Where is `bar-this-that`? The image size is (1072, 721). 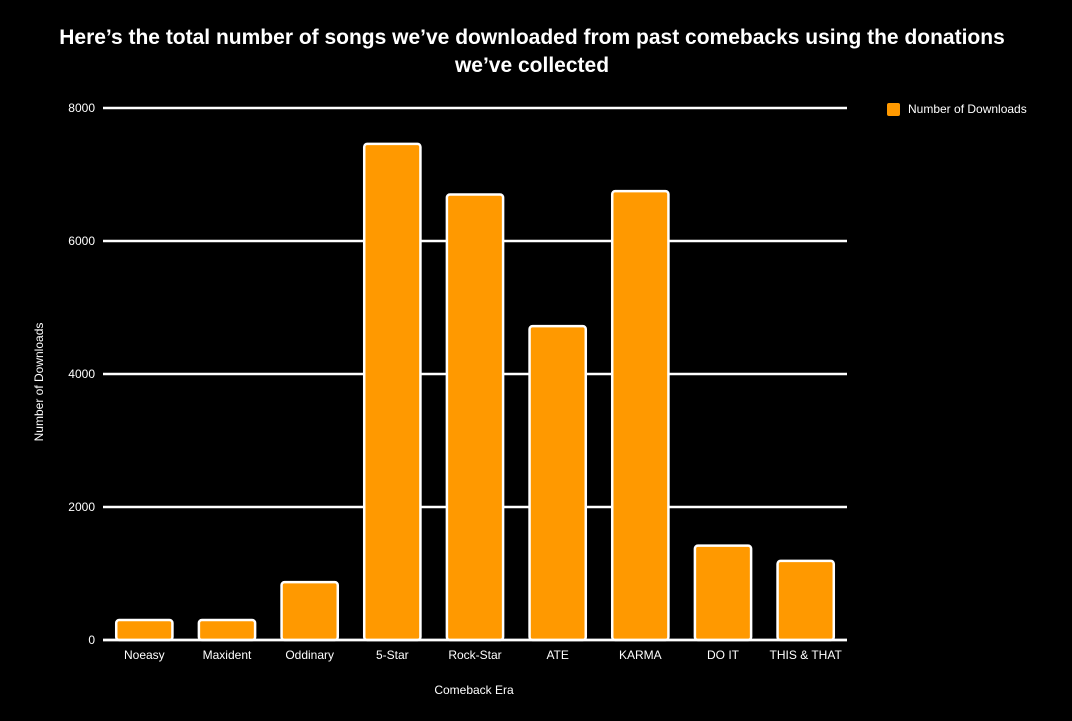 bar-this-that is located at coordinates (806, 600).